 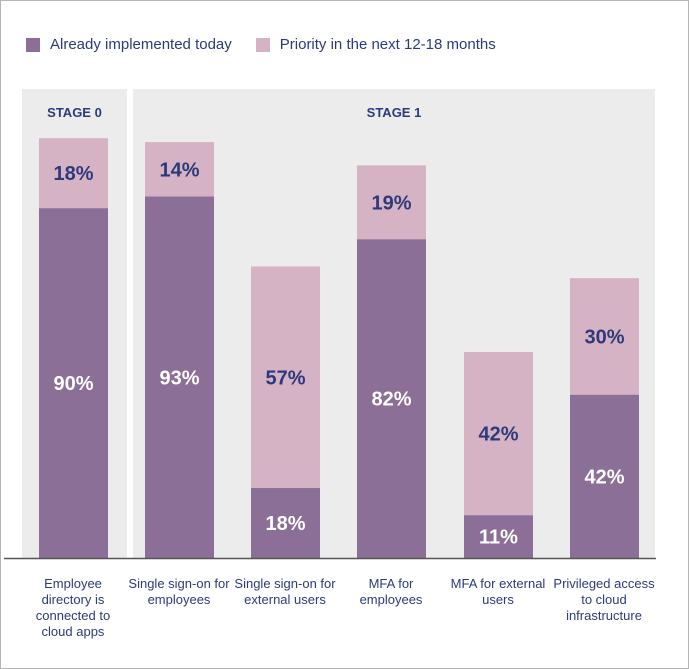 I want to click on data-label-implemented: 82%, so click(x=391, y=400).